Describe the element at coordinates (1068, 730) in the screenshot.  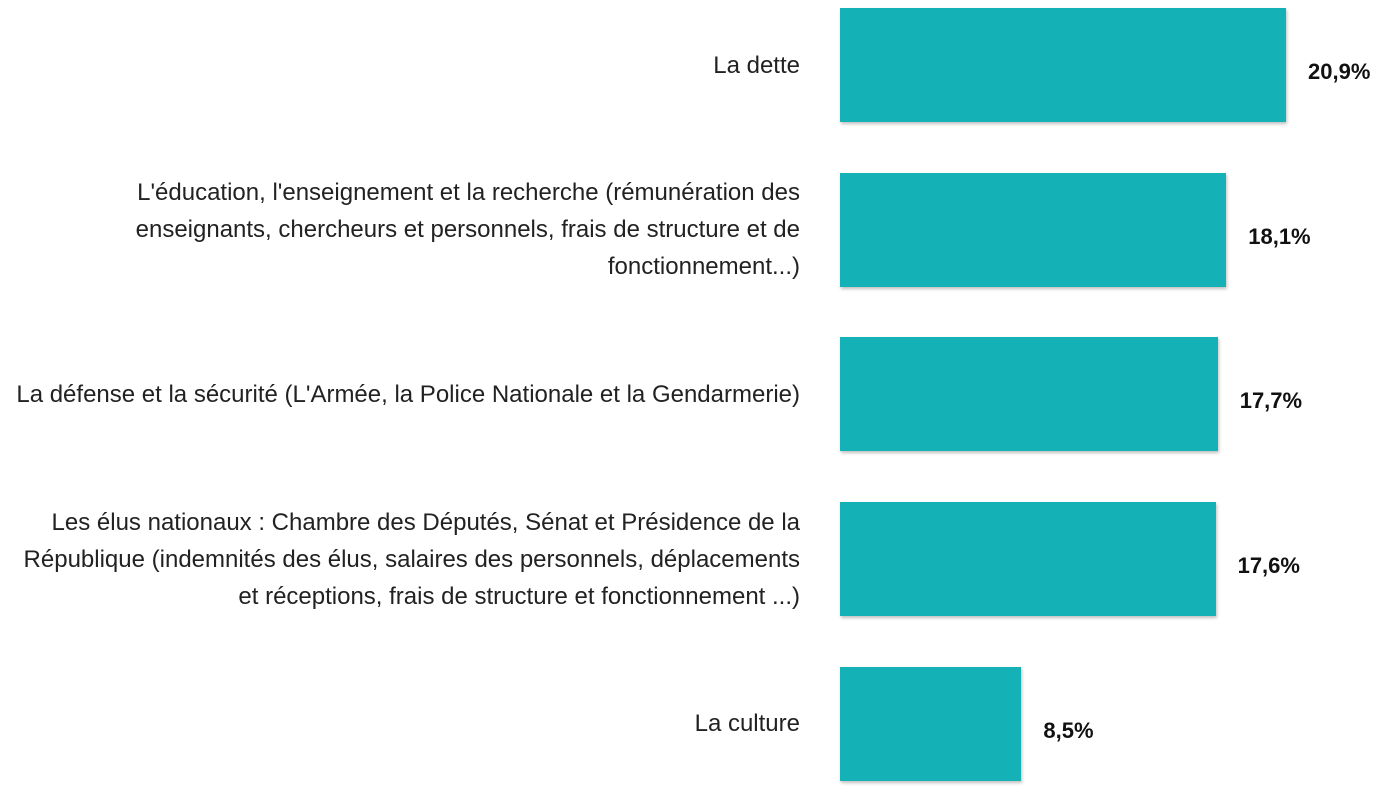
I see `value-label: 8,5%` at that location.